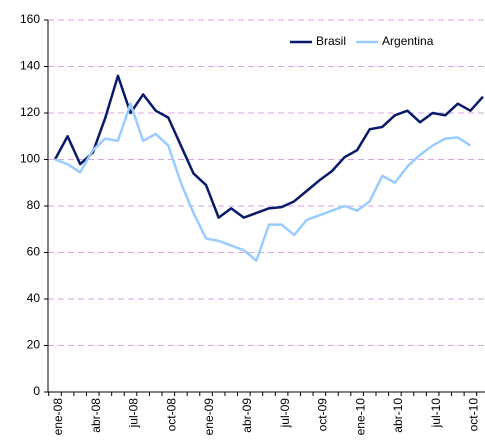  Describe the element at coordinates (171, 415) in the screenshot. I see `x-tick-label: oct-08` at that location.